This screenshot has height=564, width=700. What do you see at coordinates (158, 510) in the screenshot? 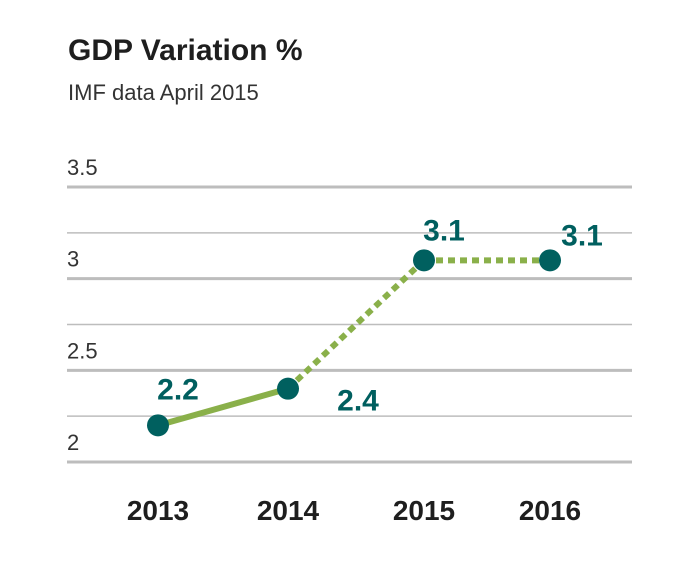
I see `x-tick-label: 2013` at bounding box center [158, 510].